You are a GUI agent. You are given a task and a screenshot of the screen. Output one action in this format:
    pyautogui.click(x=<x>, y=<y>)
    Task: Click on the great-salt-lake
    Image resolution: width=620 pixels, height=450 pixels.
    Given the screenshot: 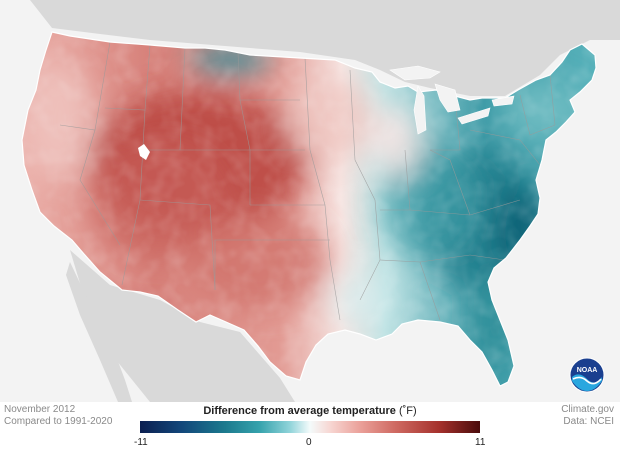 What is the action you would take?
    pyautogui.click(x=144, y=152)
    